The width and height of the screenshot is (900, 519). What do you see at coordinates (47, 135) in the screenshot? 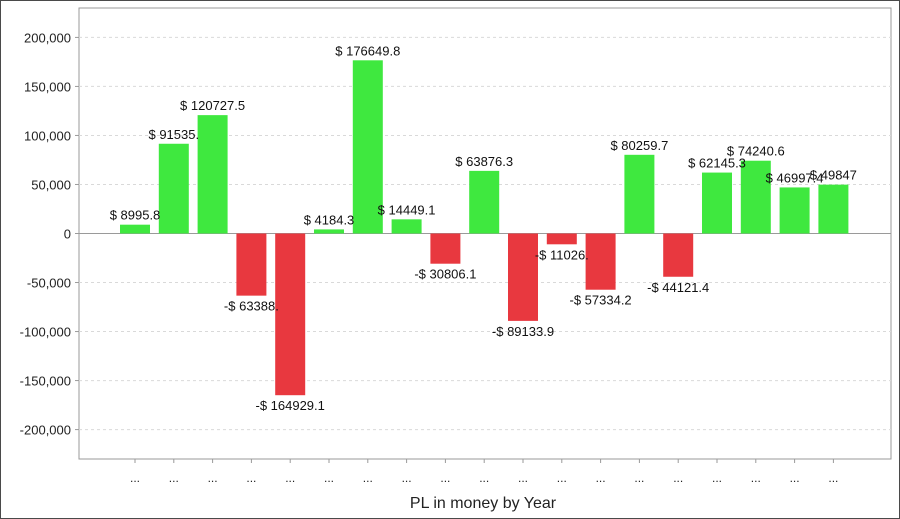
I see `y-tick-label: 100,000` at bounding box center [47, 135].